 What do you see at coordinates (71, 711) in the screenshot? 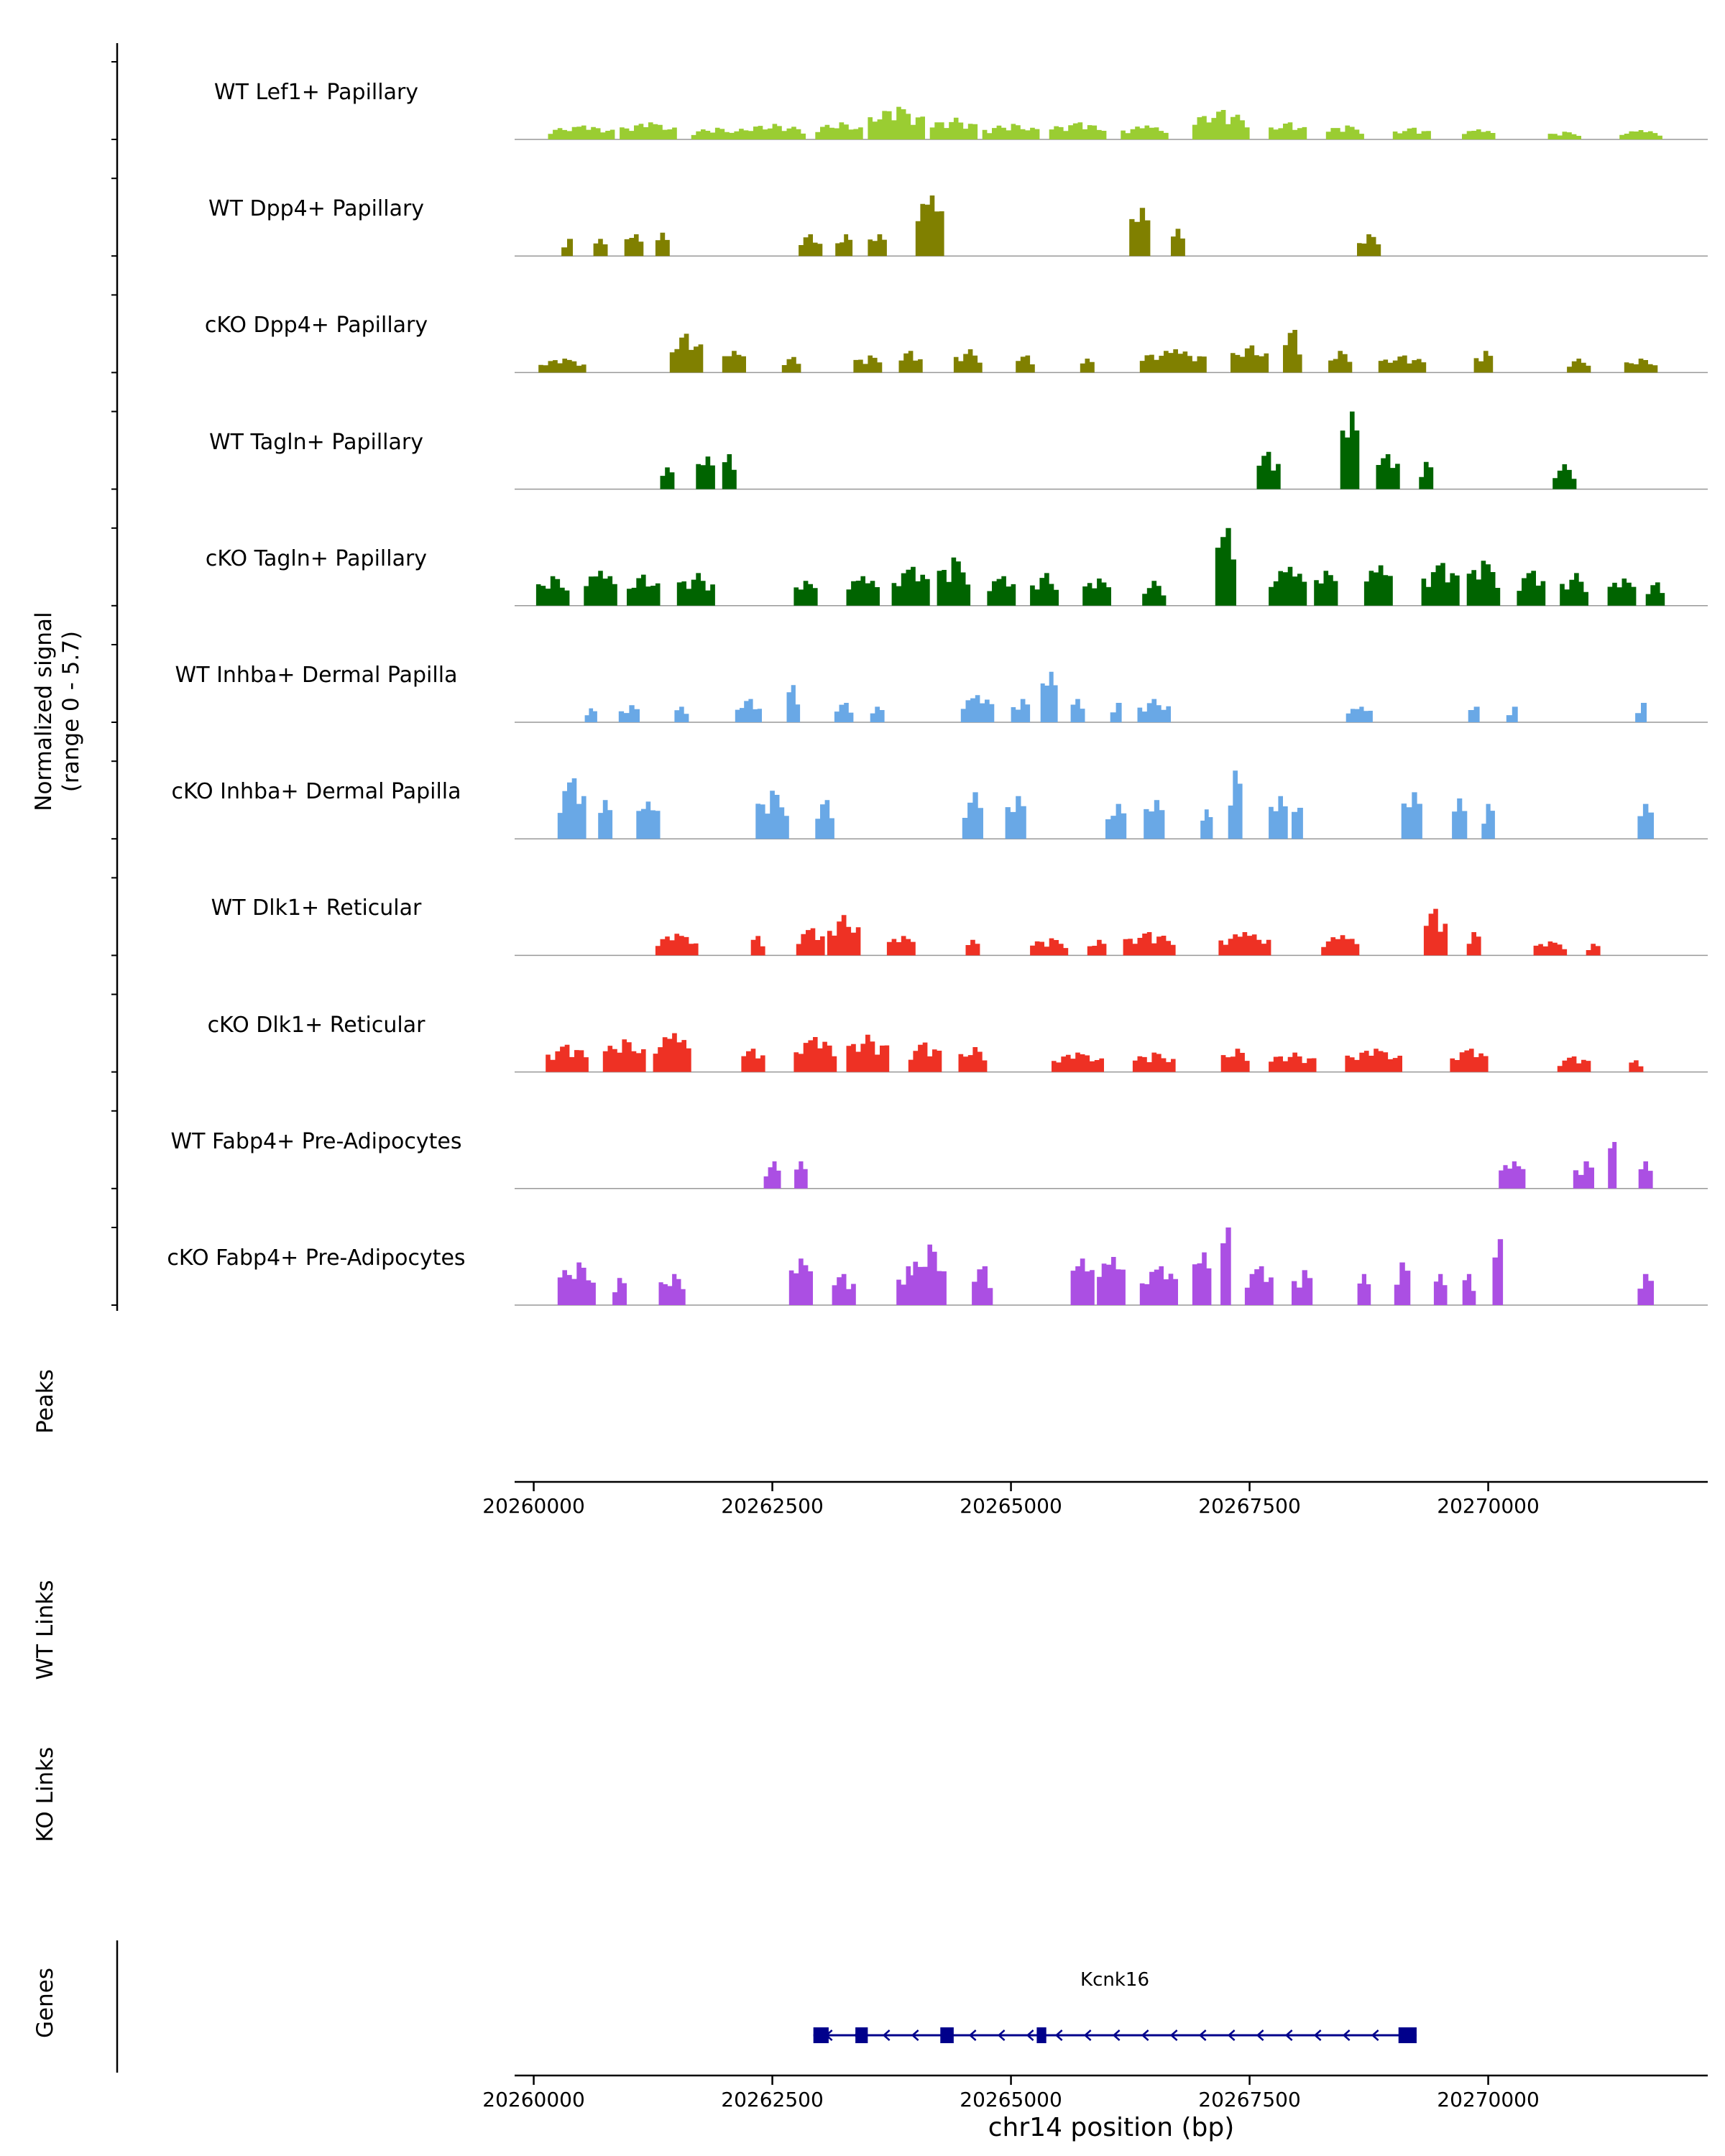
I see `y-axis-label-line2: (range 0 - 5.7)` at bounding box center [71, 711].